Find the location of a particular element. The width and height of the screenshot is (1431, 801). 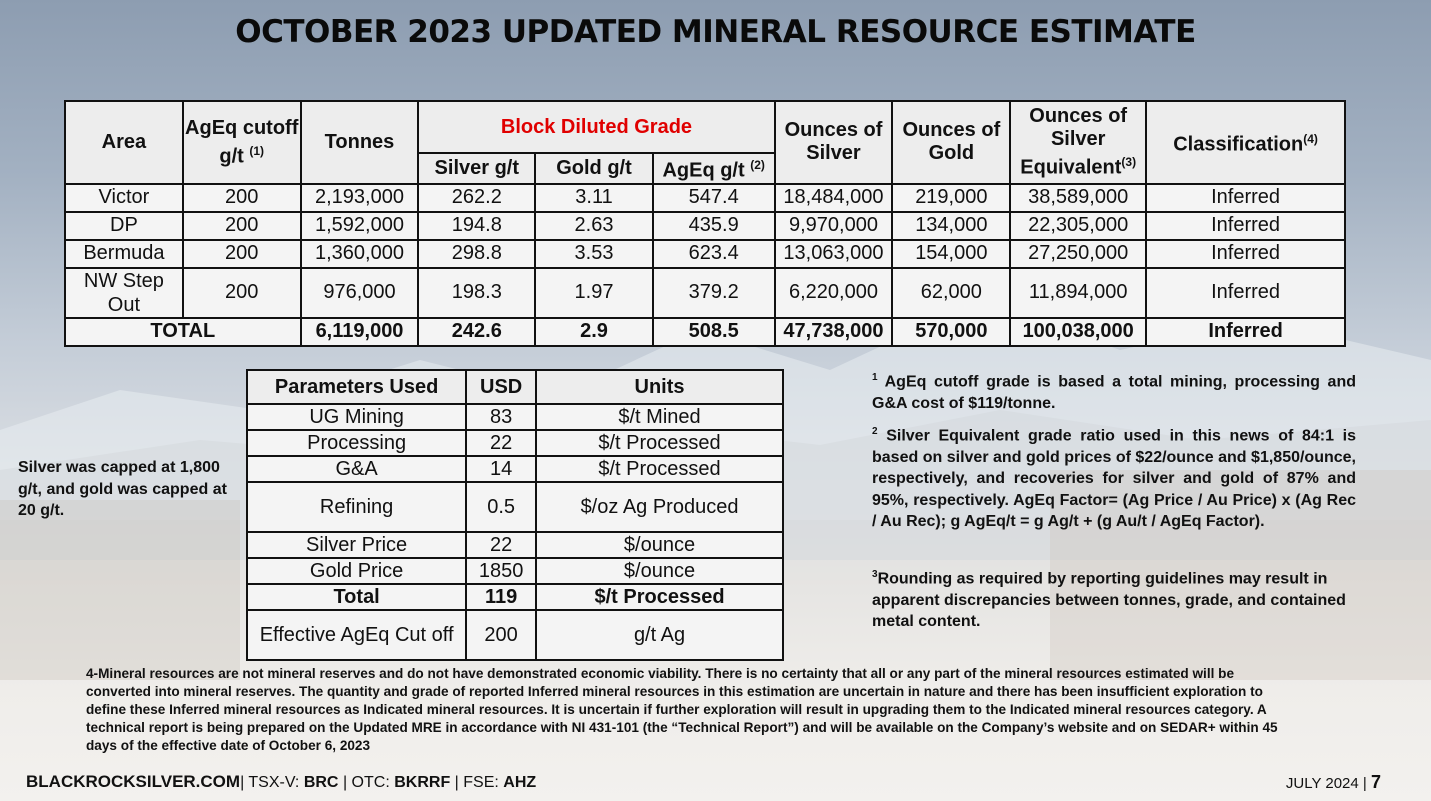

cell-tonnes: 2,193,000 is located at coordinates (359, 197).